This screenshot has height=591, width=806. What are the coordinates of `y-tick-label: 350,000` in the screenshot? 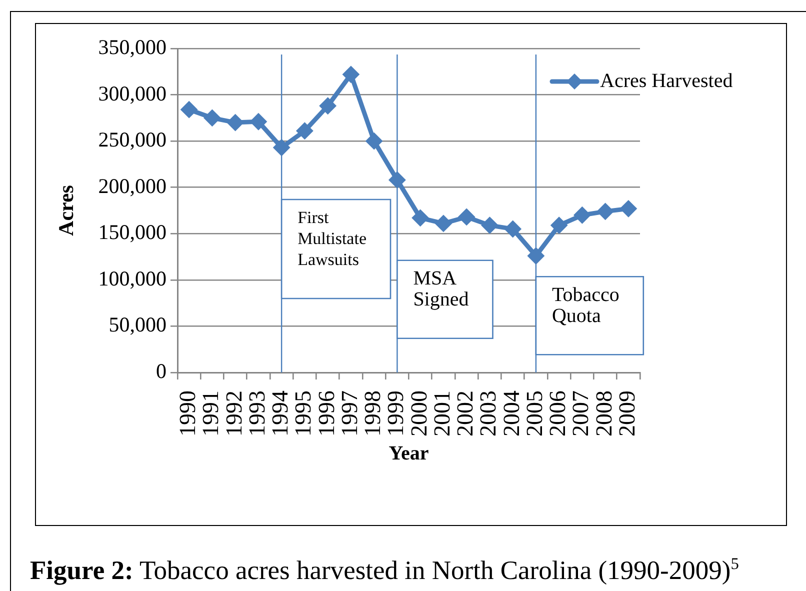 It's located at (132, 47).